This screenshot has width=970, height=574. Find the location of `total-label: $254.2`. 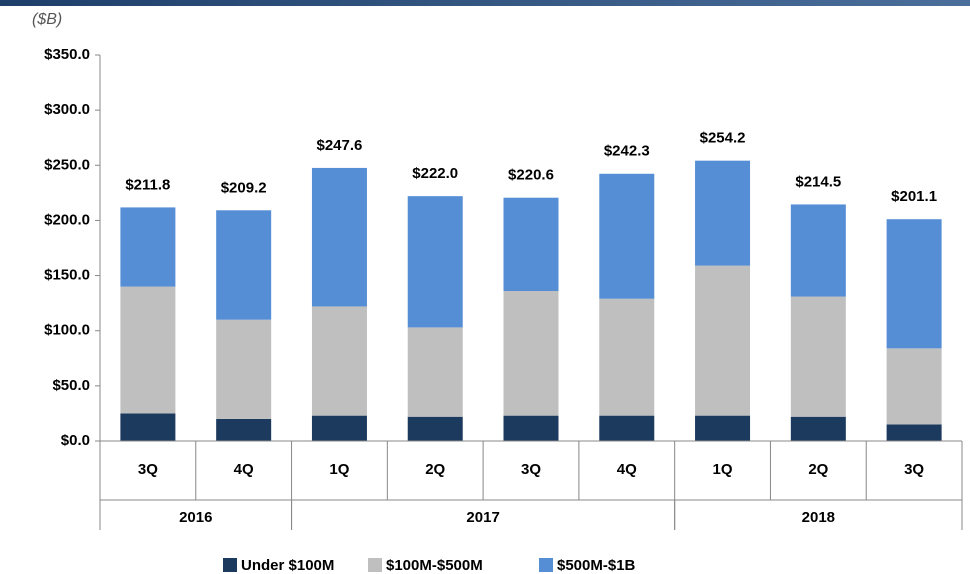

total-label: $254.2 is located at coordinates (723, 138).